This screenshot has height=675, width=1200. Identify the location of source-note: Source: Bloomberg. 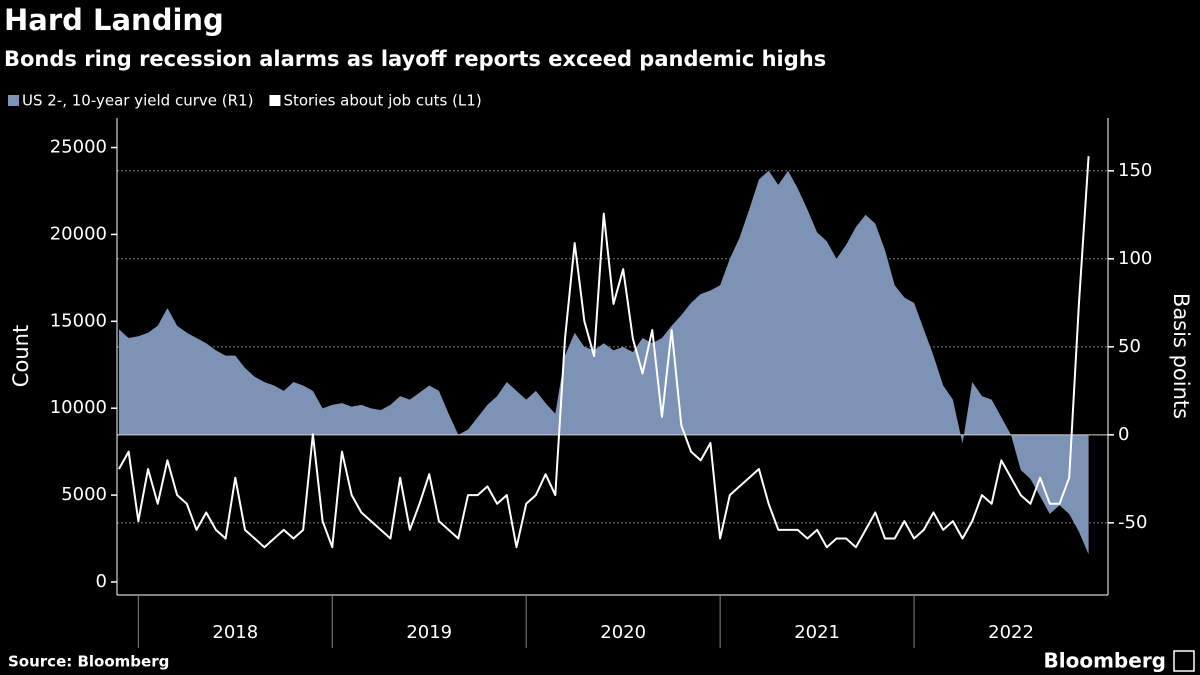
(88, 662).